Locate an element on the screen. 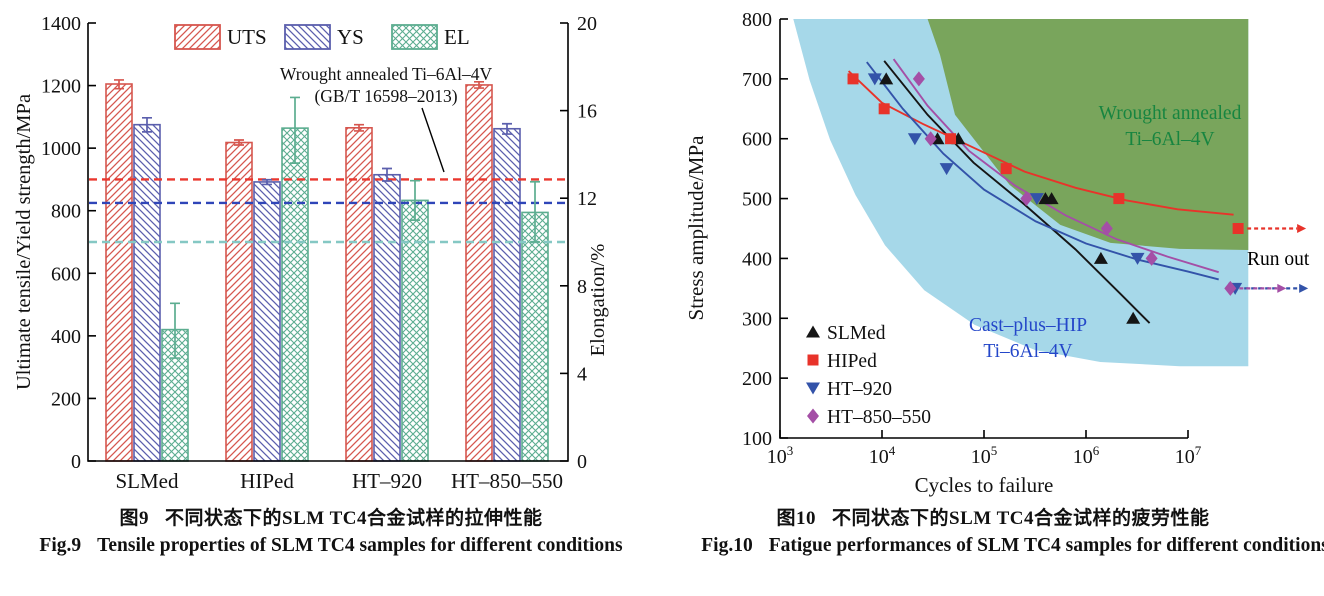 The width and height of the screenshot is (1324, 596). fig9-caption-zh-label: 图9 is located at coordinates (134, 518).